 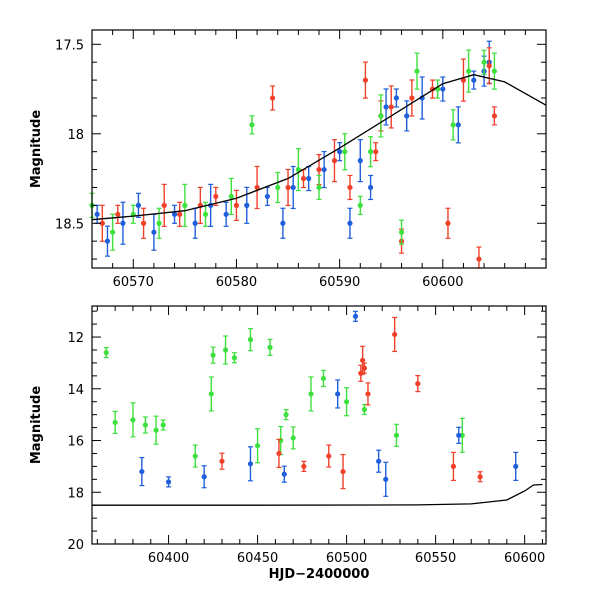 I want to click on x-tick-label: 60500, so click(x=346, y=558).